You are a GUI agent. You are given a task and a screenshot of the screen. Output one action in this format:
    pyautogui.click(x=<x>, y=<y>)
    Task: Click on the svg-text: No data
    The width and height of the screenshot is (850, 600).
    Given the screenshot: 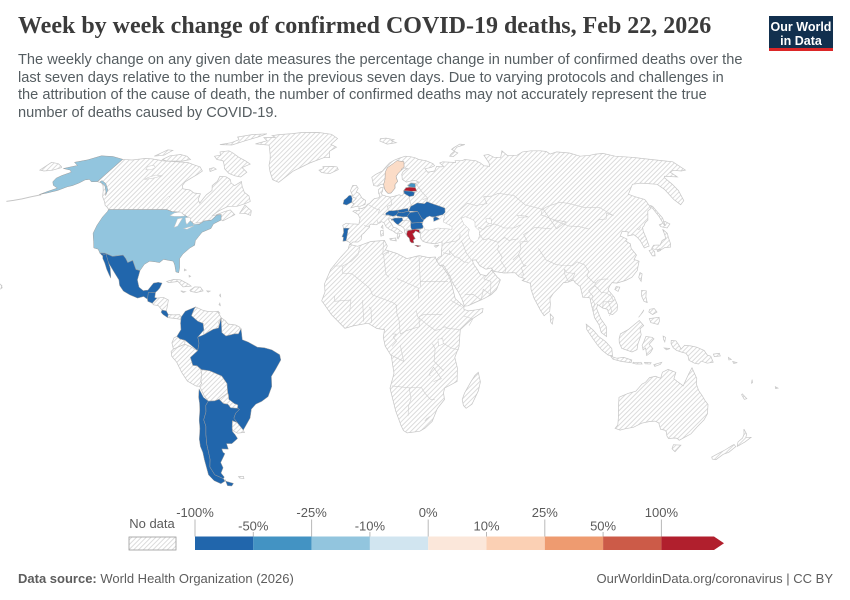 What is the action you would take?
    pyautogui.click(x=152, y=523)
    